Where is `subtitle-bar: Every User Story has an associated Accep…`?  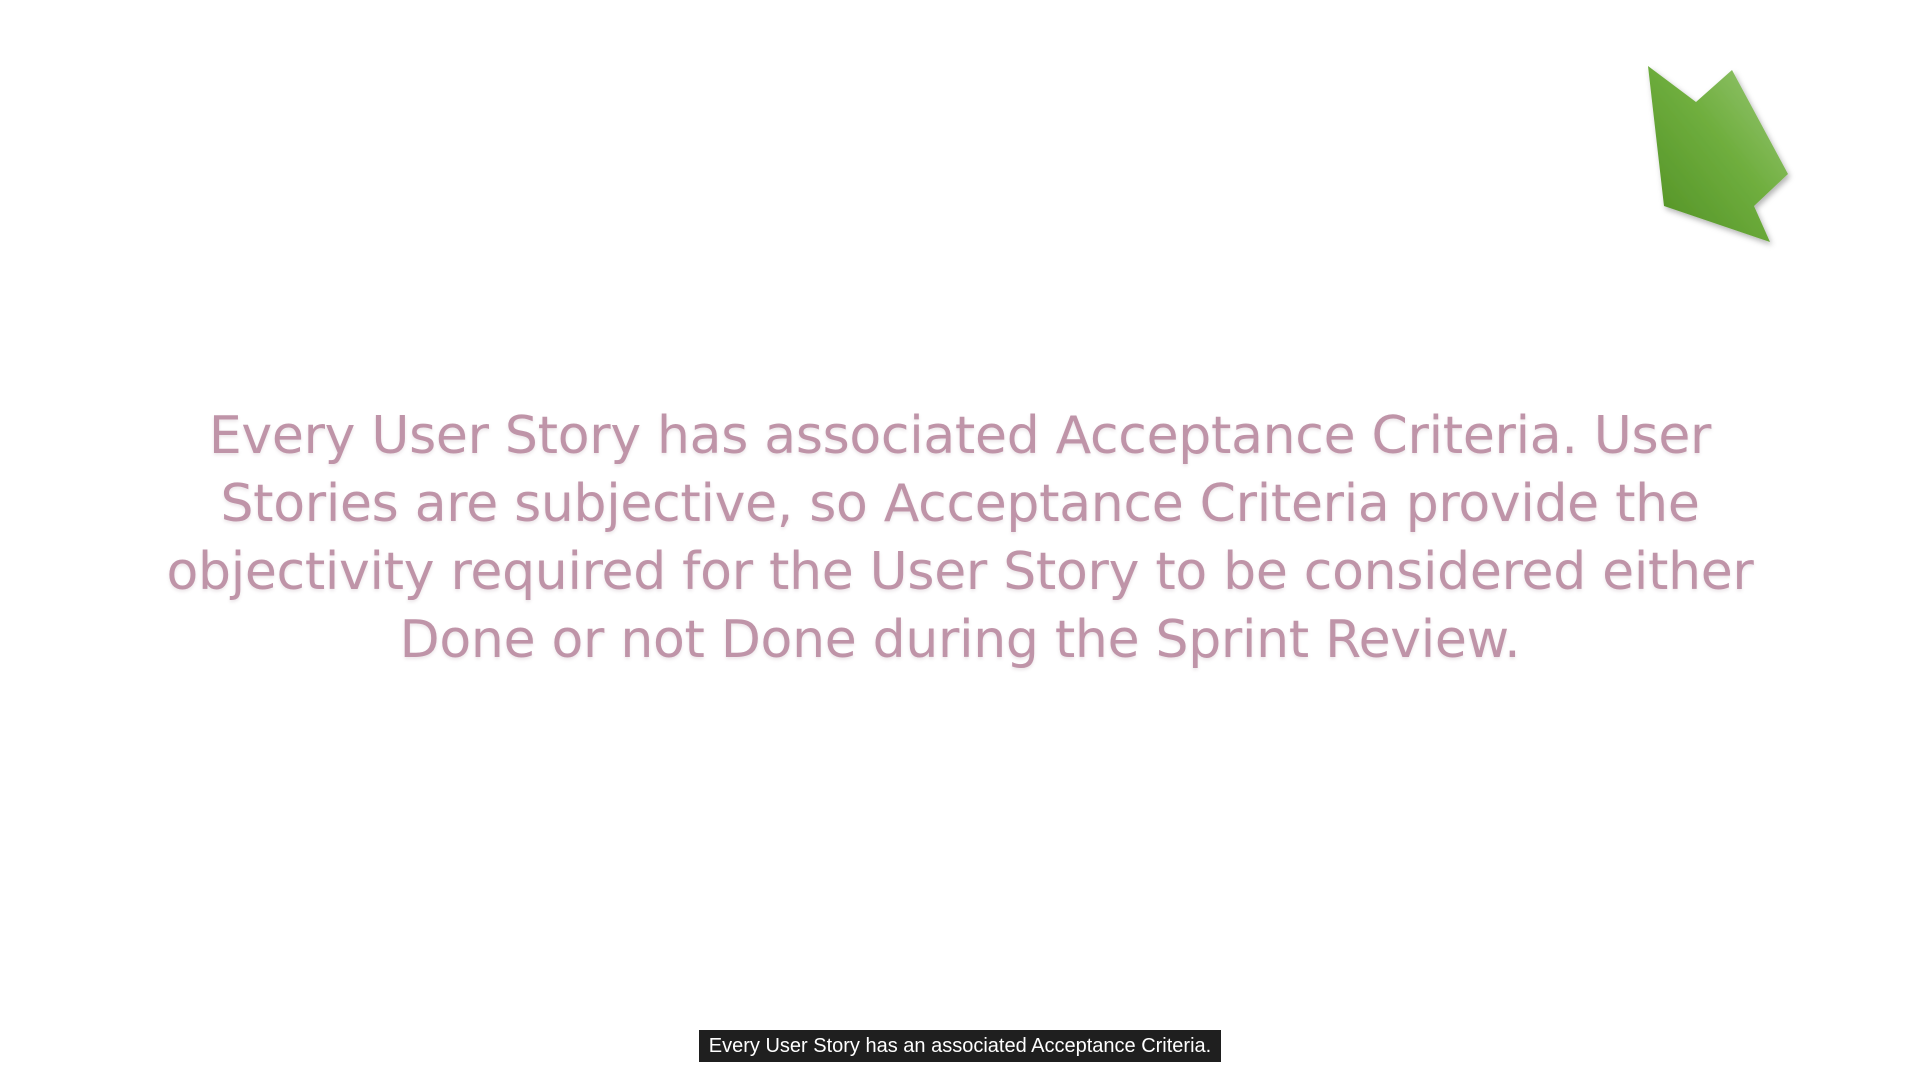 subtitle-bar: Every User Story has an associated Accep… is located at coordinates (960, 1046).